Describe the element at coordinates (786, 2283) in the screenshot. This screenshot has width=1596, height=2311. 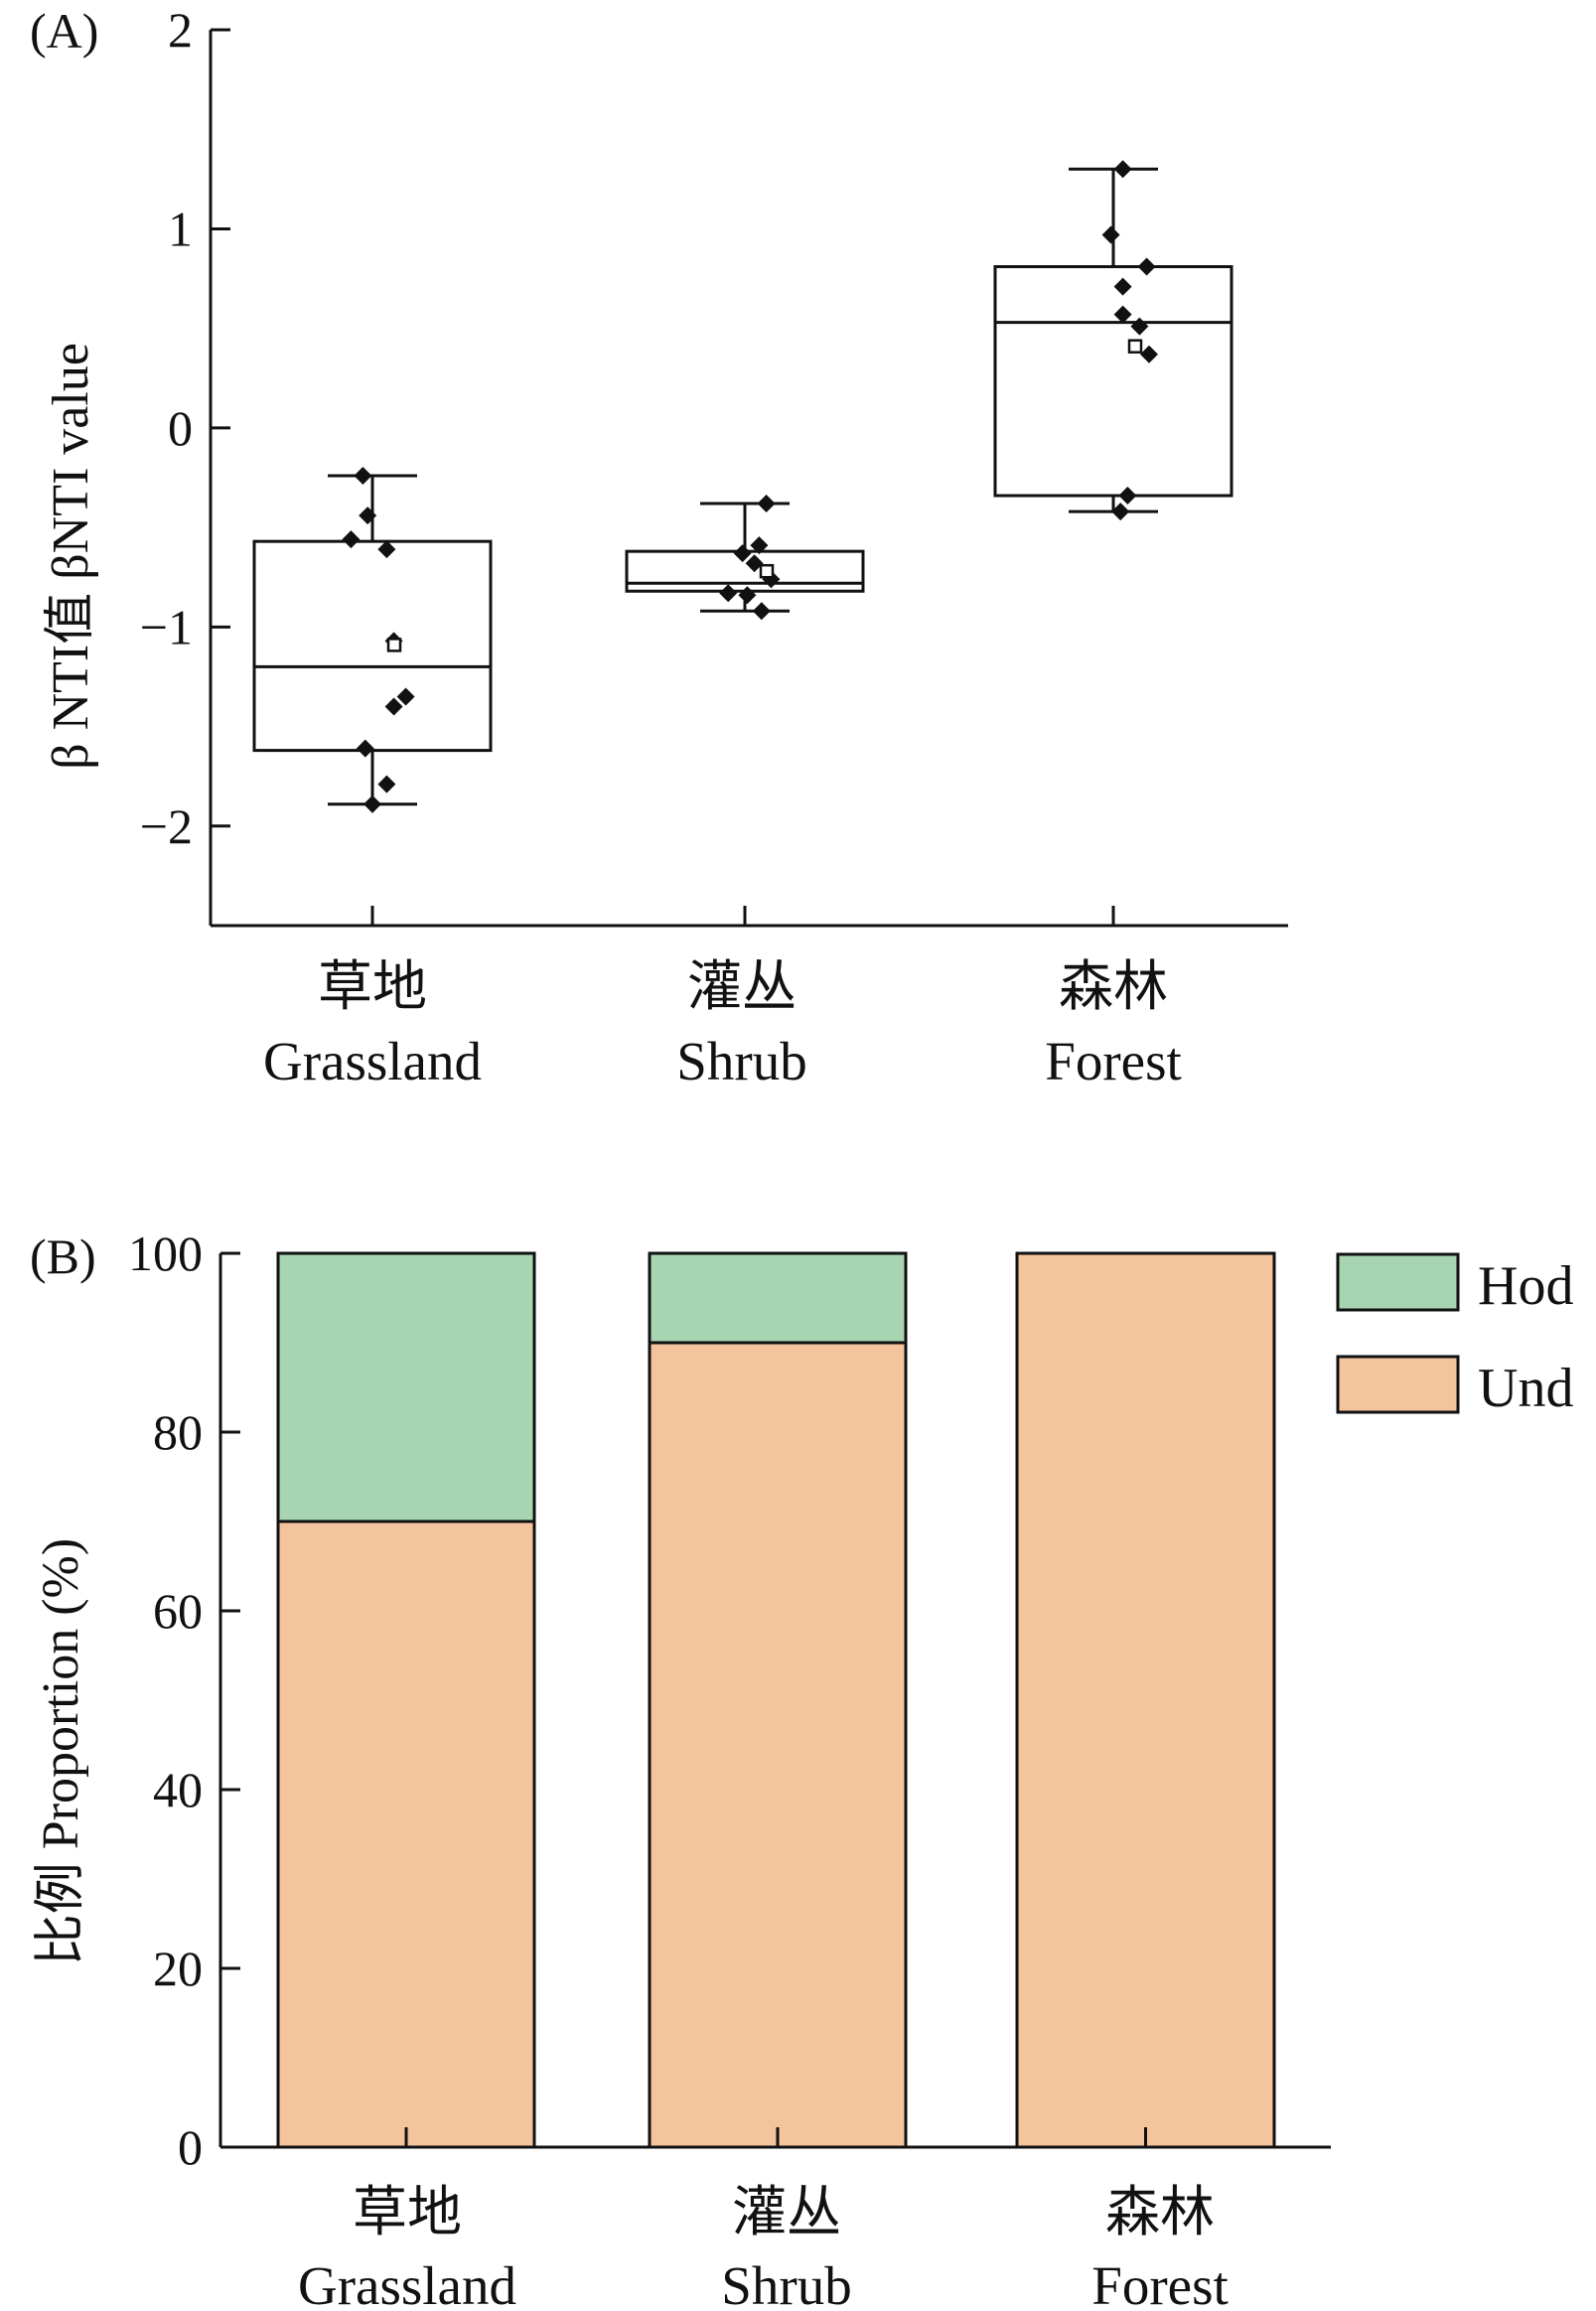
I see `panel-b-category-en: Shrub` at that location.